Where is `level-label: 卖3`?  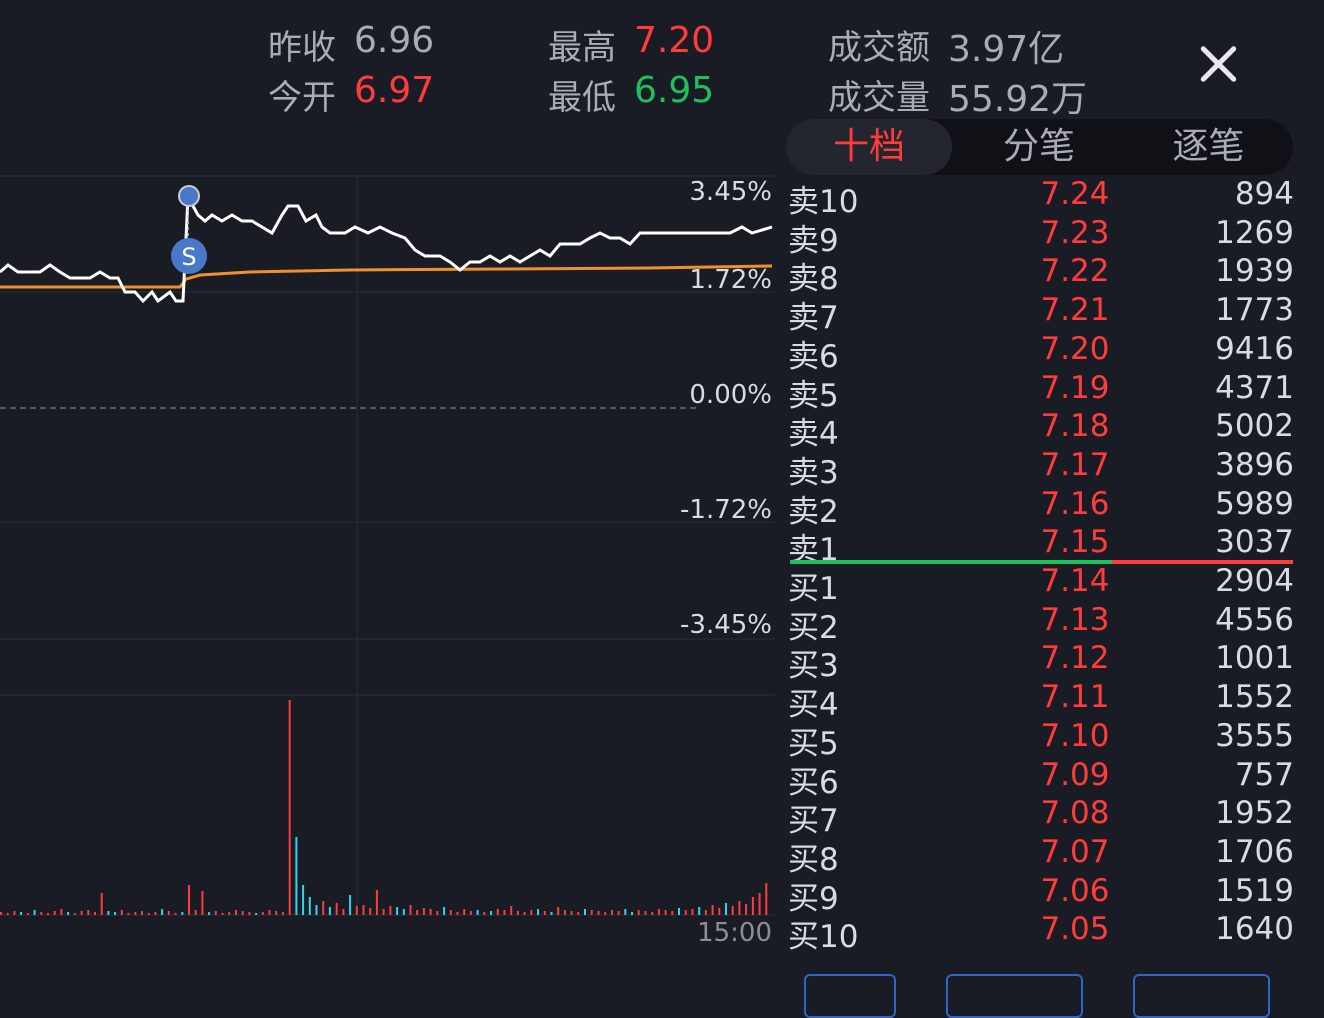 level-label: 卖3 is located at coordinates (813, 472).